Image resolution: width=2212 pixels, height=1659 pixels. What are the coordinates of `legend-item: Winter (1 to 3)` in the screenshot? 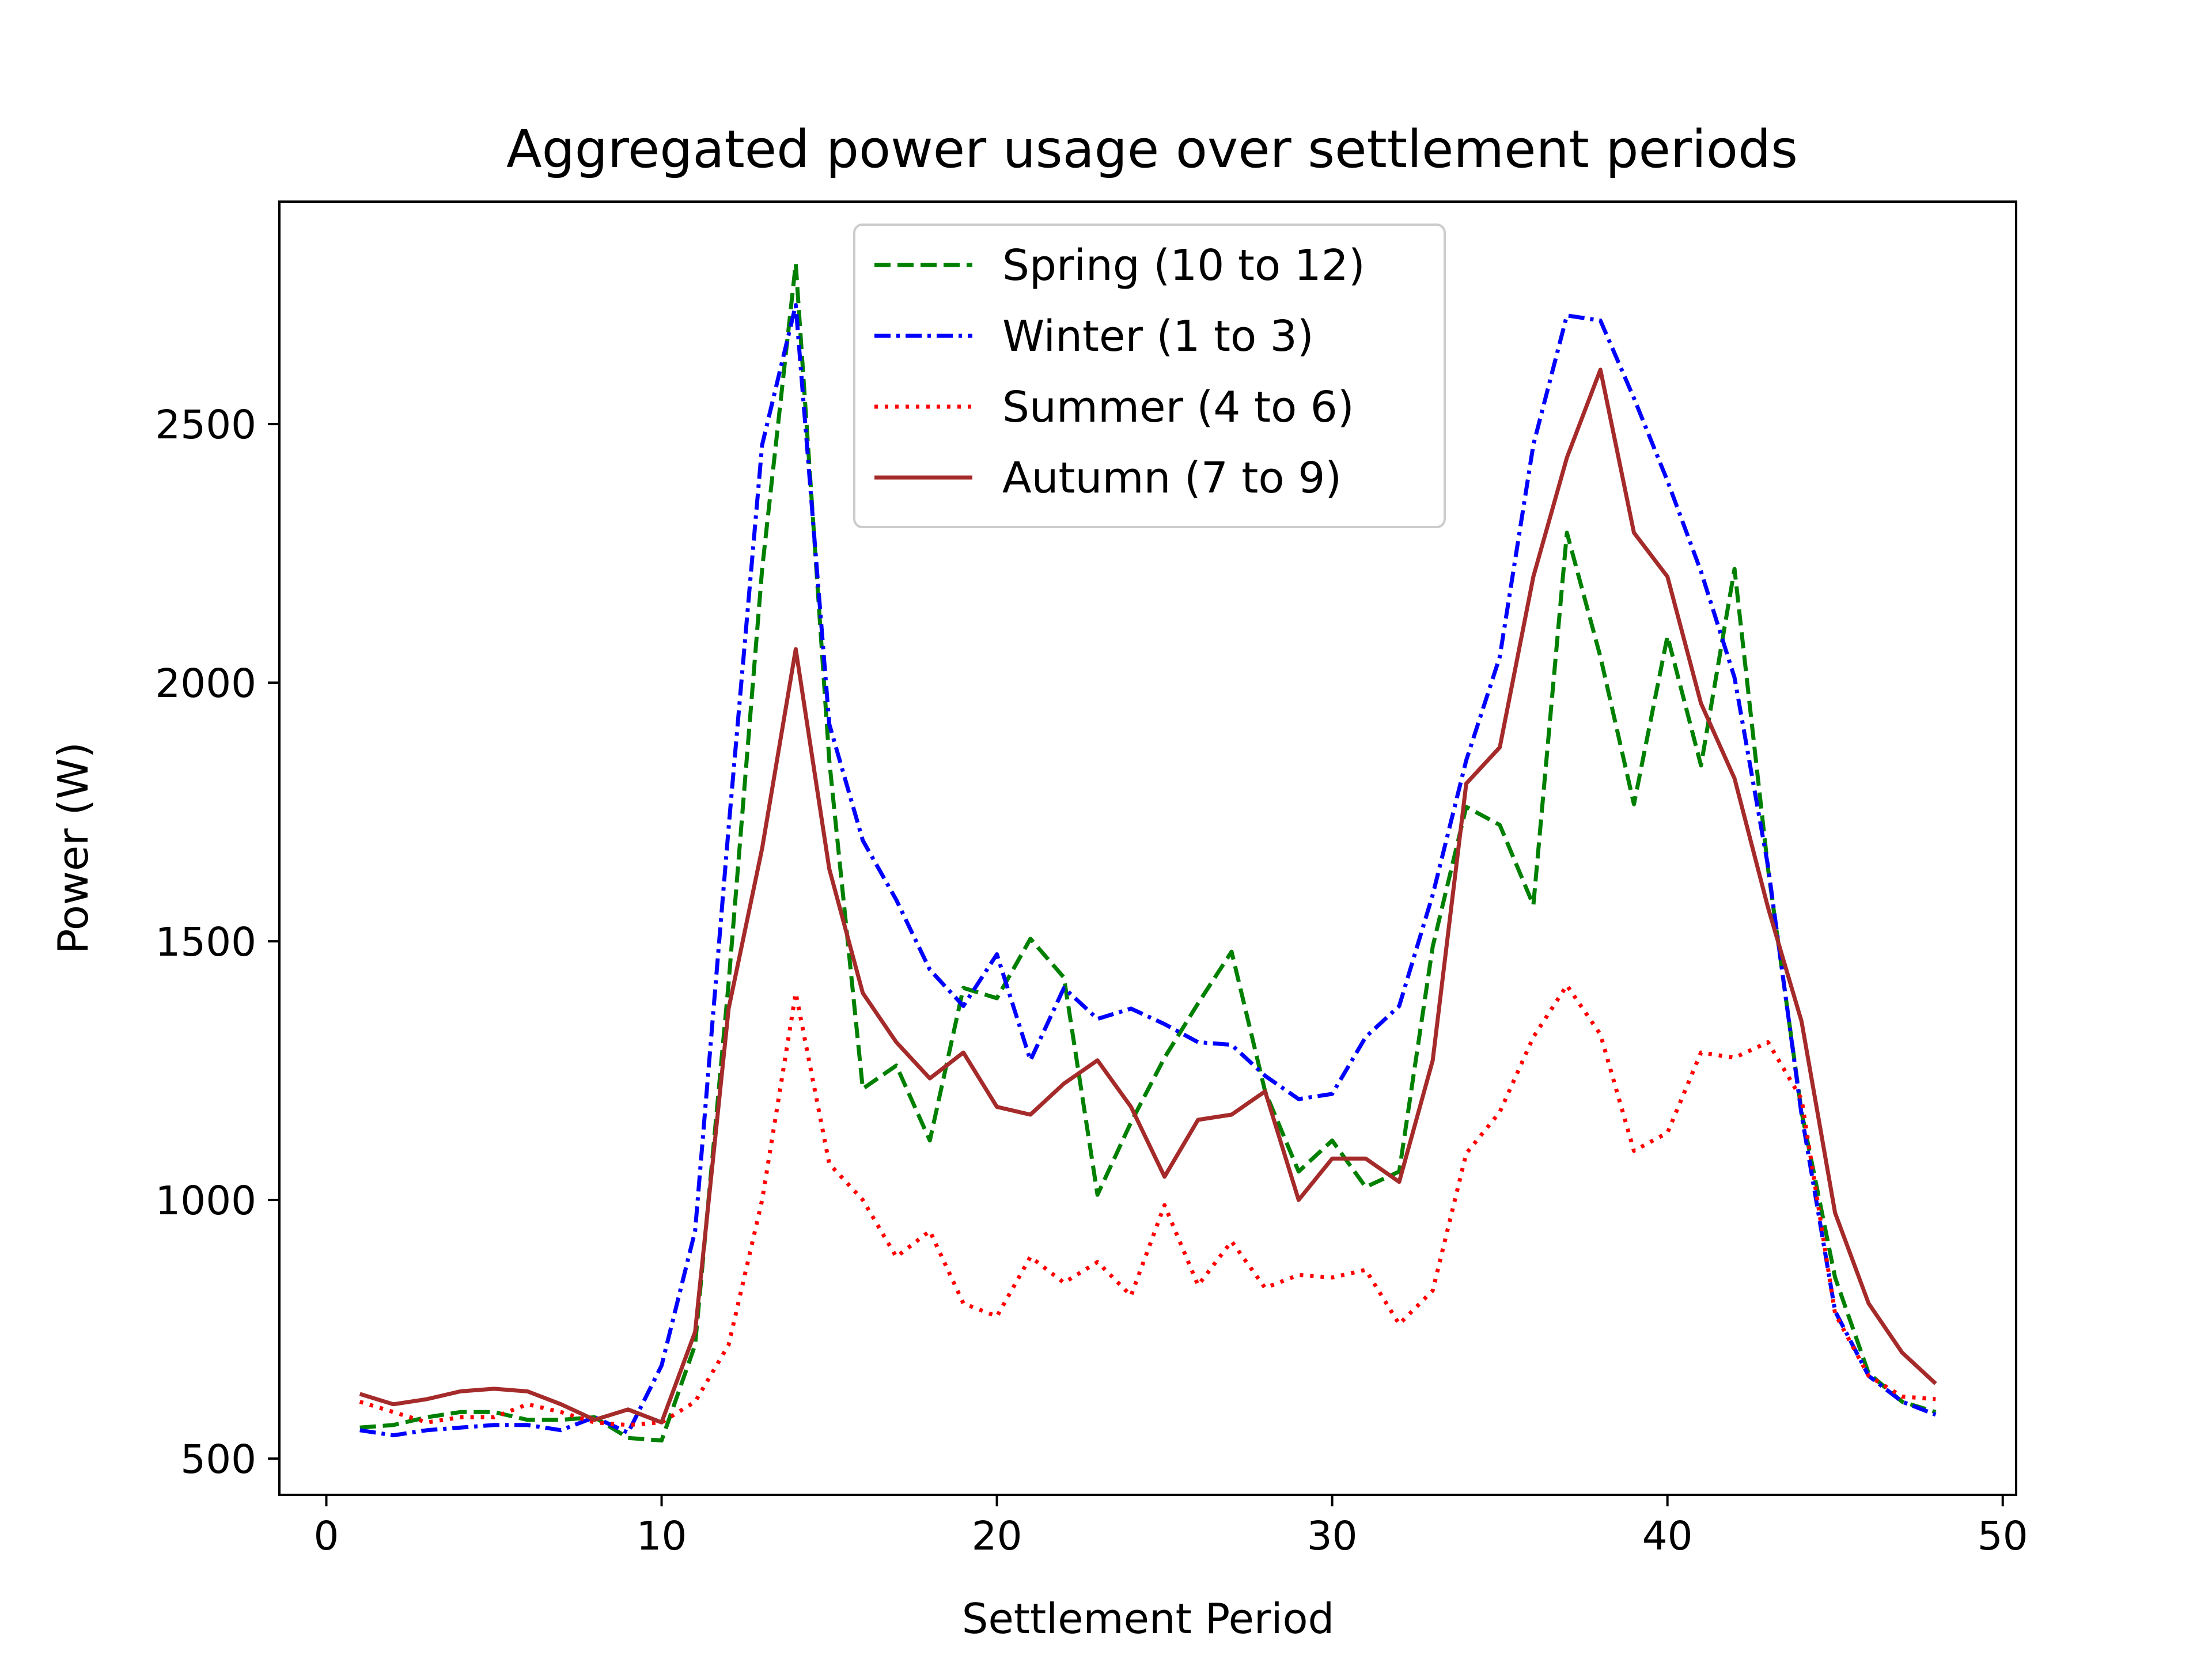 It's located at (1094, 336).